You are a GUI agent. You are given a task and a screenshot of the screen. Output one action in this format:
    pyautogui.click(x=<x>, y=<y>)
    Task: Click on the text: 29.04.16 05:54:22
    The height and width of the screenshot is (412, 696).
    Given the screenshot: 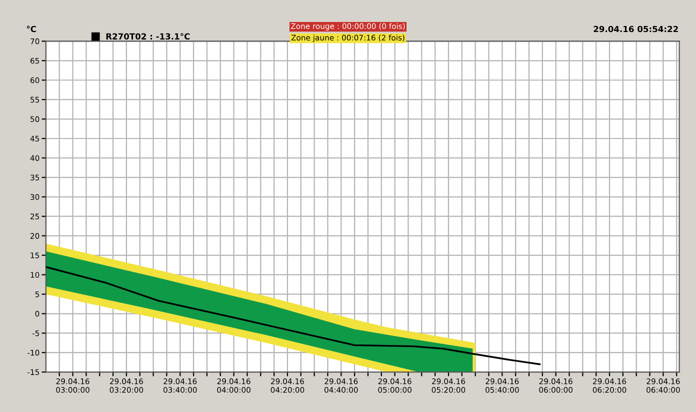 What is the action you would take?
    pyautogui.click(x=636, y=29)
    